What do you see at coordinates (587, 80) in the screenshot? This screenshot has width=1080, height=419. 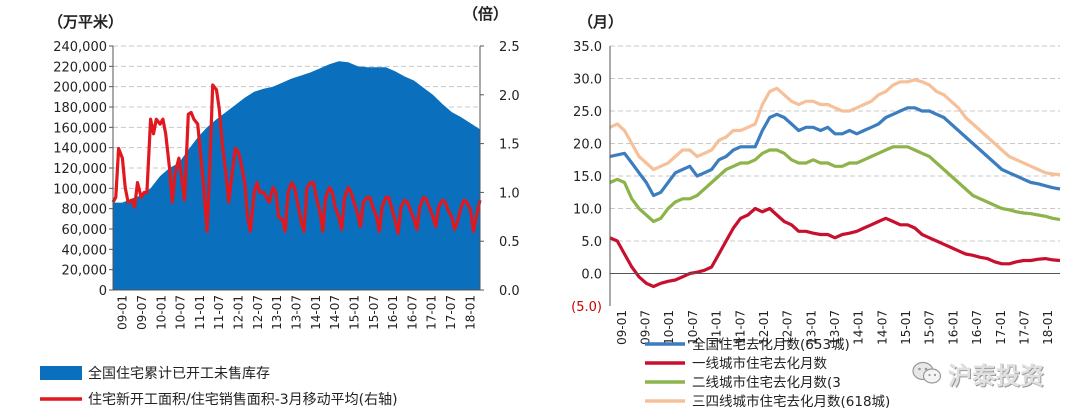 I see `y-tick-label: 30.0` at bounding box center [587, 80].